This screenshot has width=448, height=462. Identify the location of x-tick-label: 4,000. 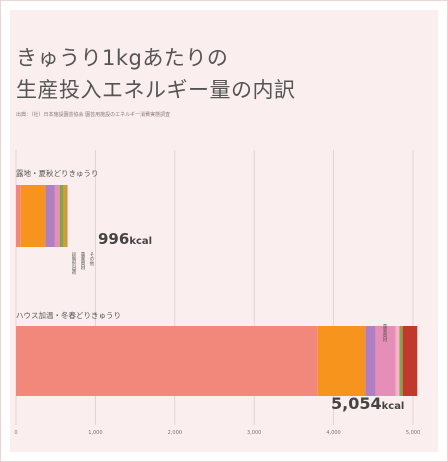
(333, 433).